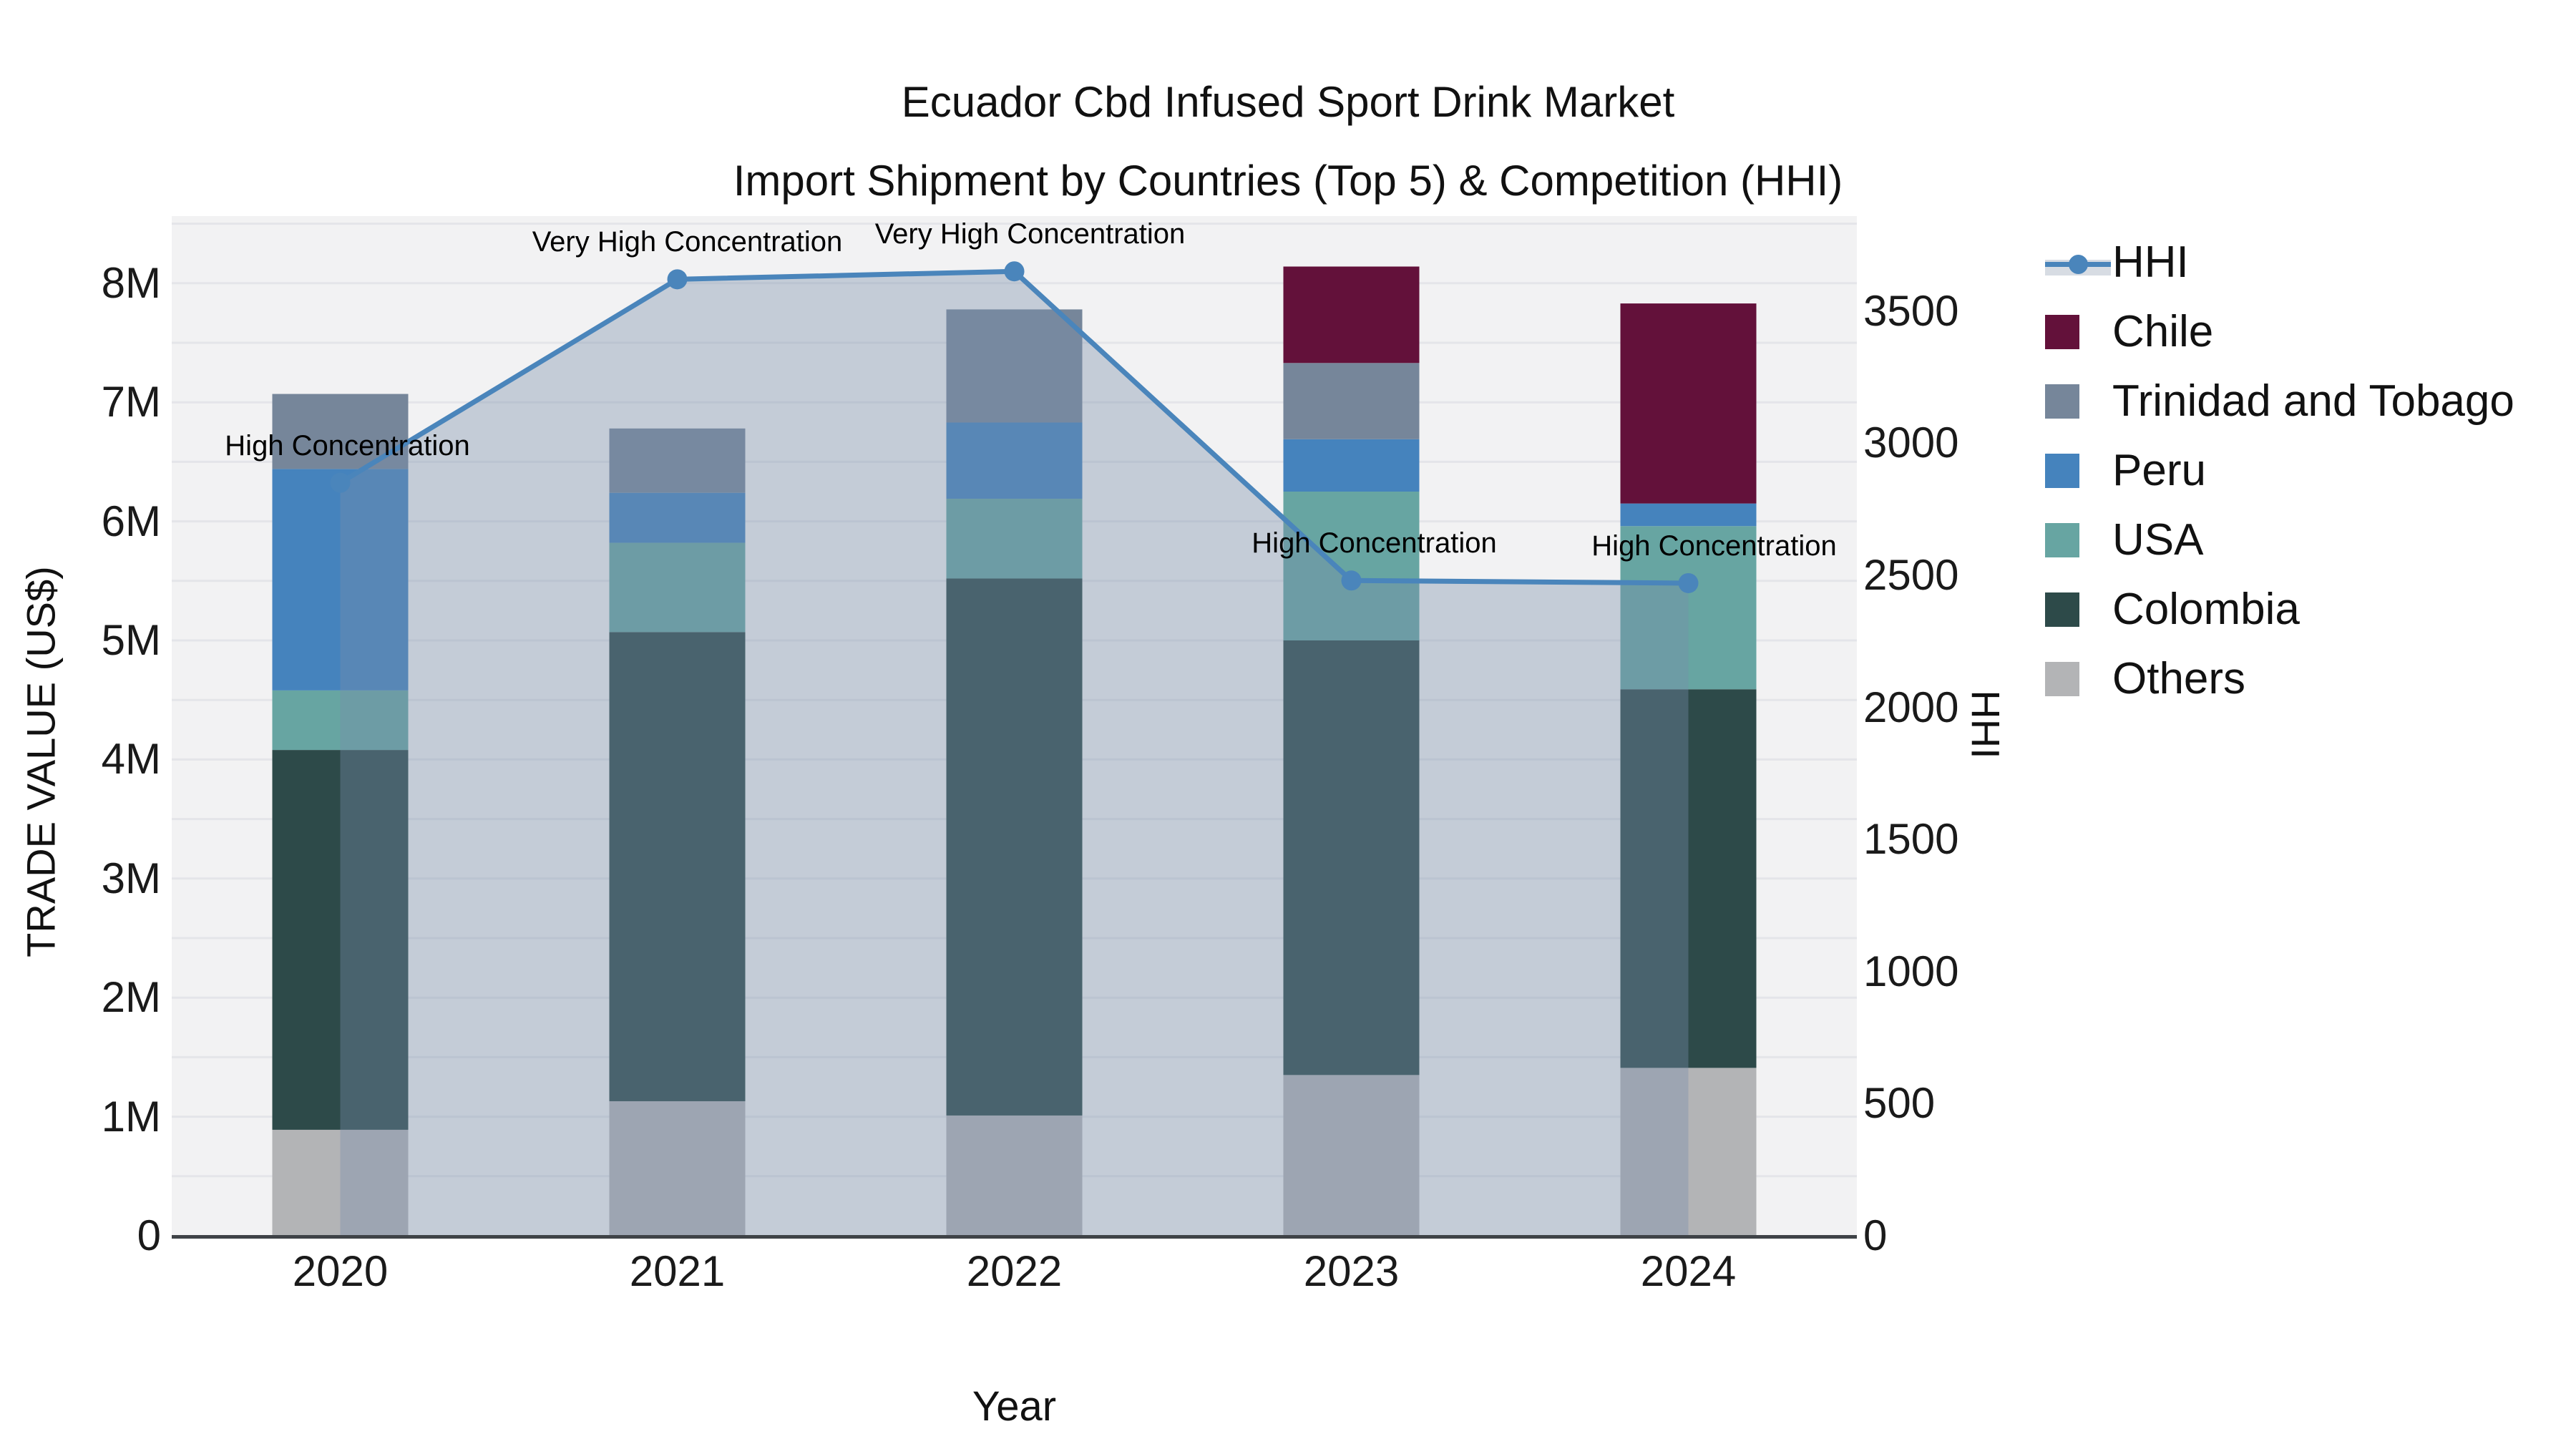  Describe the element at coordinates (1351, 465) in the screenshot. I see `bar-segment-peru-2023` at that location.